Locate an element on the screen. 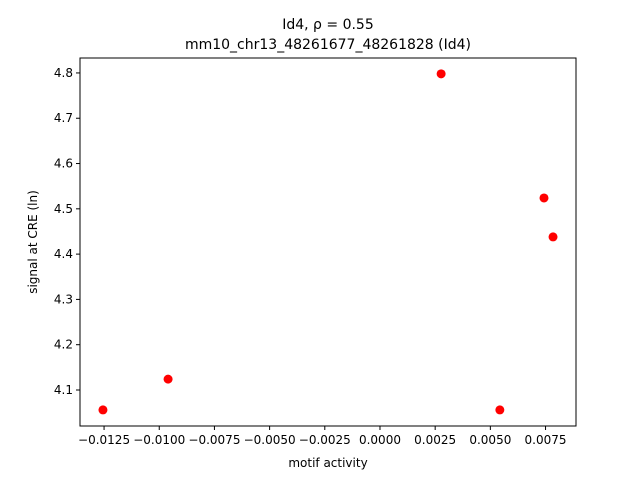 The height and width of the screenshot is (480, 640). x-tick-label: 0.0025 is located at coordinates (435, 440).